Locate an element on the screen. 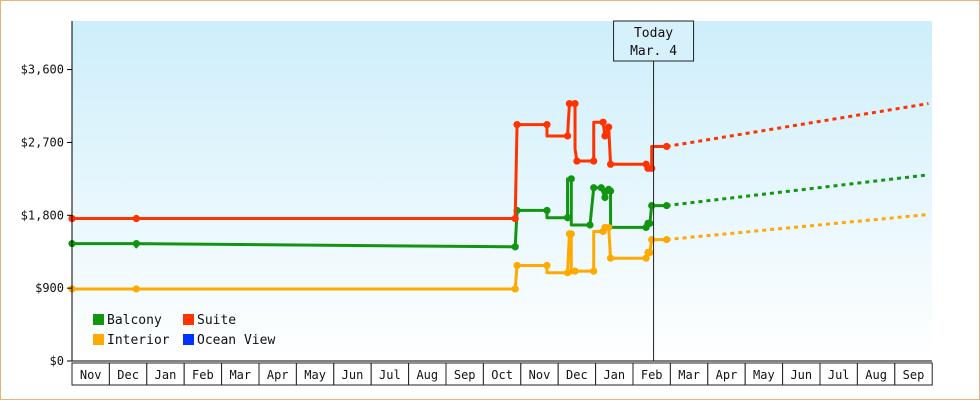 The image size is (980, 401). y-tick-label: $0 is located at coordinates (57, 361).